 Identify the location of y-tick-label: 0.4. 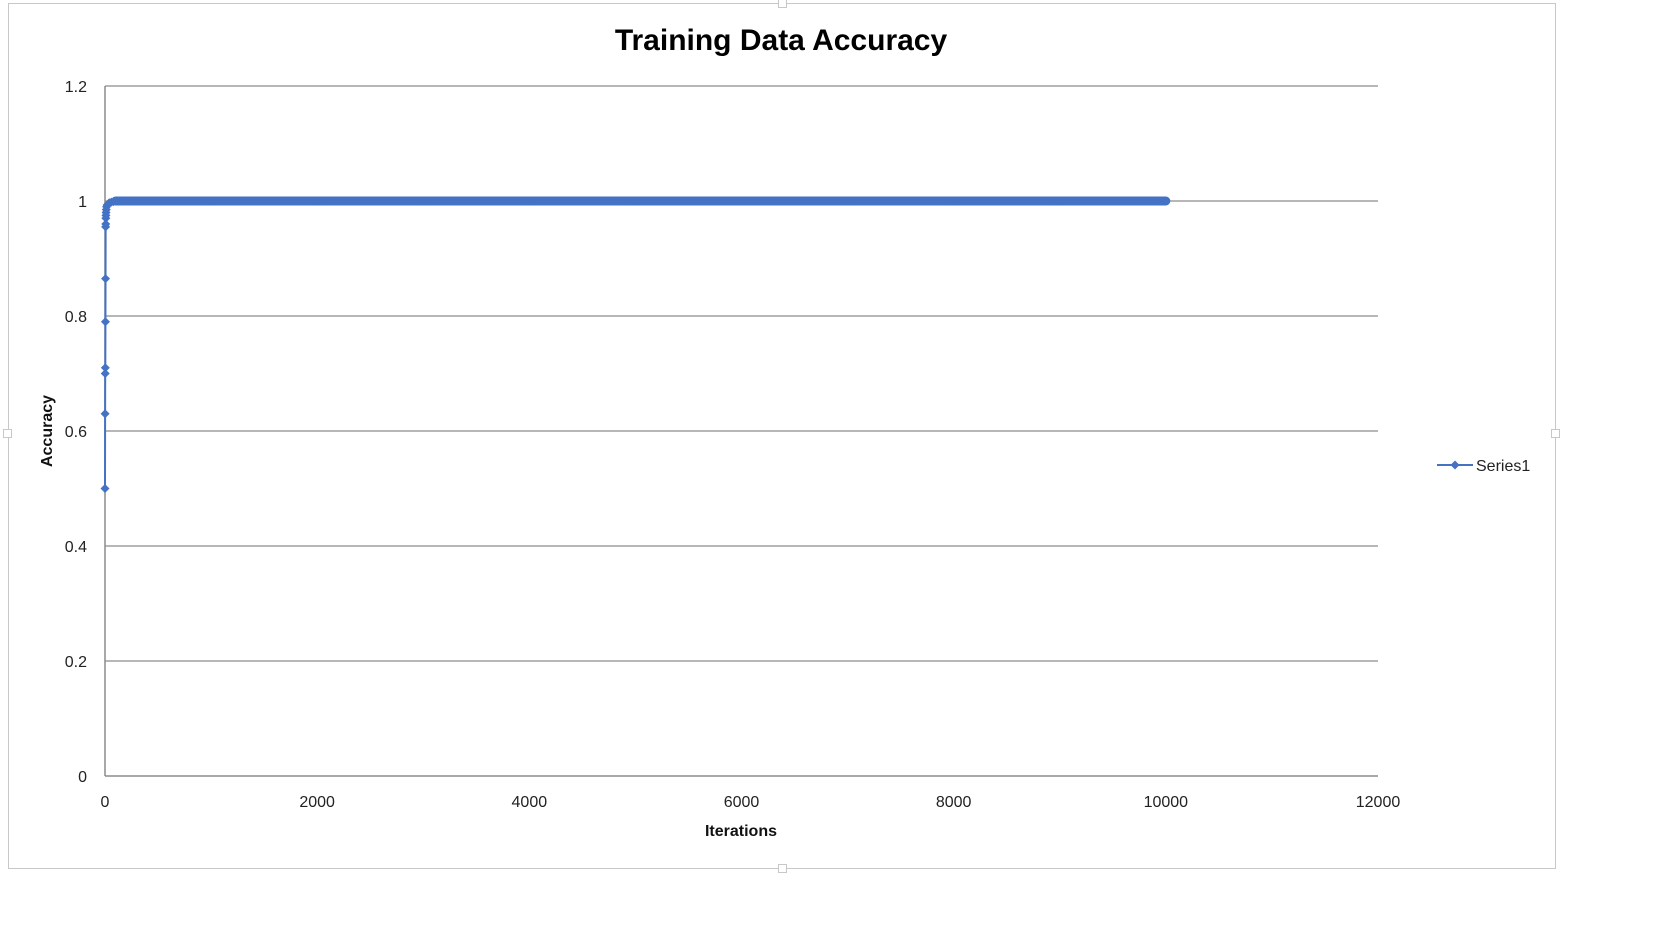
(76, 547).